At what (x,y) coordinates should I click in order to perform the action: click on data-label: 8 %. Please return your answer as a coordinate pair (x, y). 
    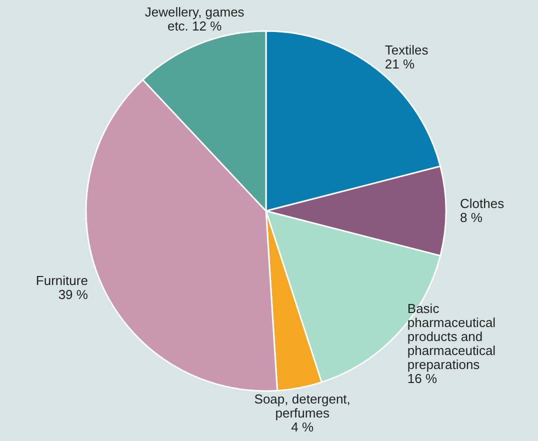
    Looking at the image, I should click on (471, 217).